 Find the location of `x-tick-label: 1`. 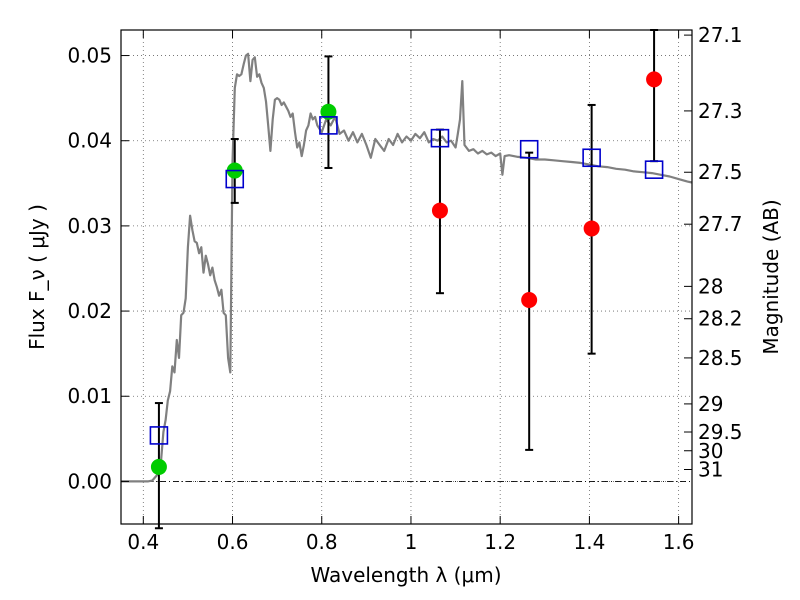

x-tick-label: 1 is located at coordinates (411, 542).